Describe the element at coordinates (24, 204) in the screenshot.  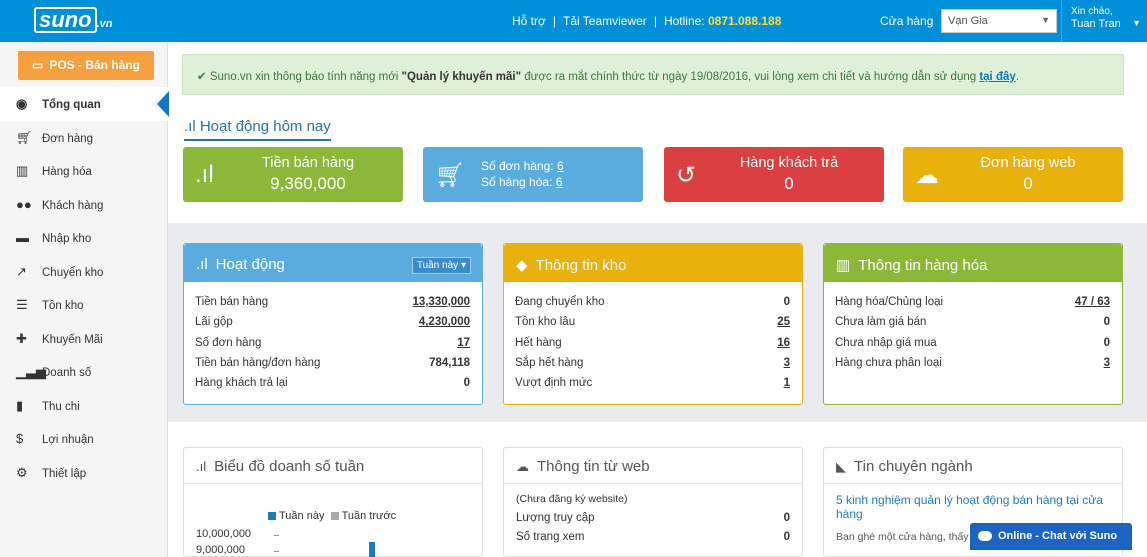
I see `users-icon: ●●` at that location.